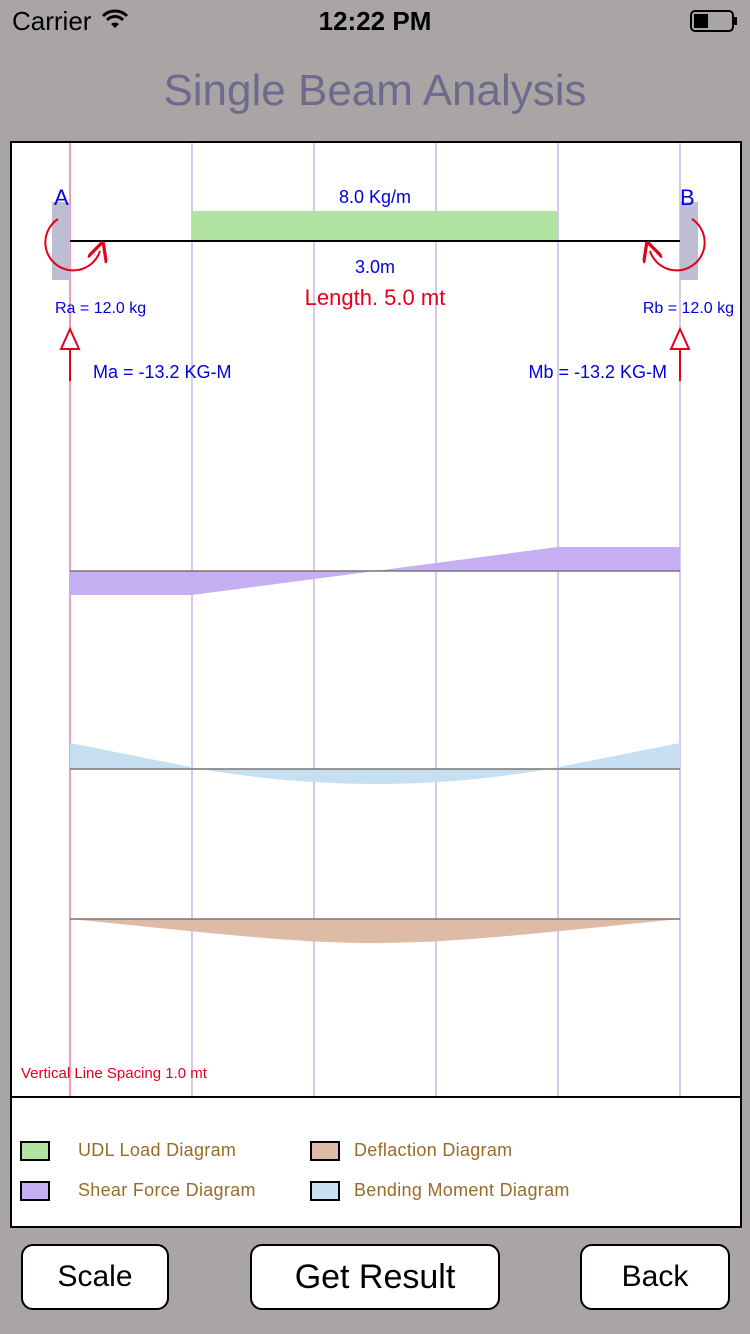 The width and height of the screenshot is (750, 1334). I want to click on udl-span-label: 3.0m, so click(375, 267).